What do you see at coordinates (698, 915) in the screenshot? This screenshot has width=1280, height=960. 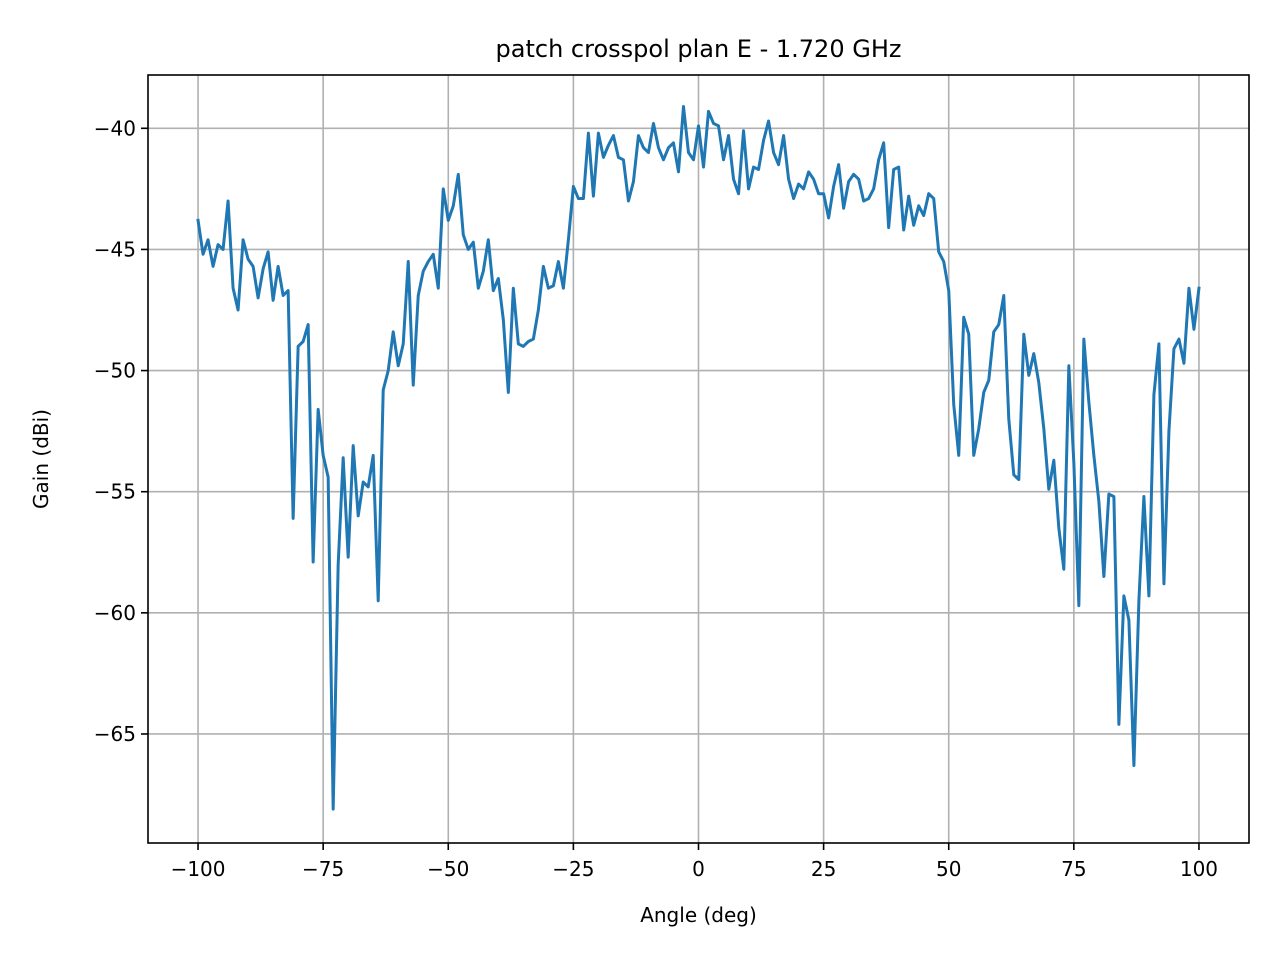 I see `x-axis-label: Angle (deg)` at bounding box center [698, 915].